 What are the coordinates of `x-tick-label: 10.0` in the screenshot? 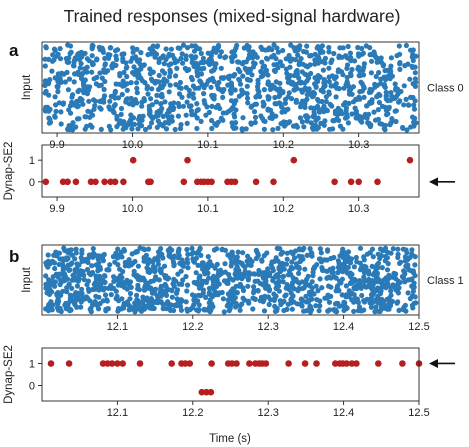 It's located at (132, 209).